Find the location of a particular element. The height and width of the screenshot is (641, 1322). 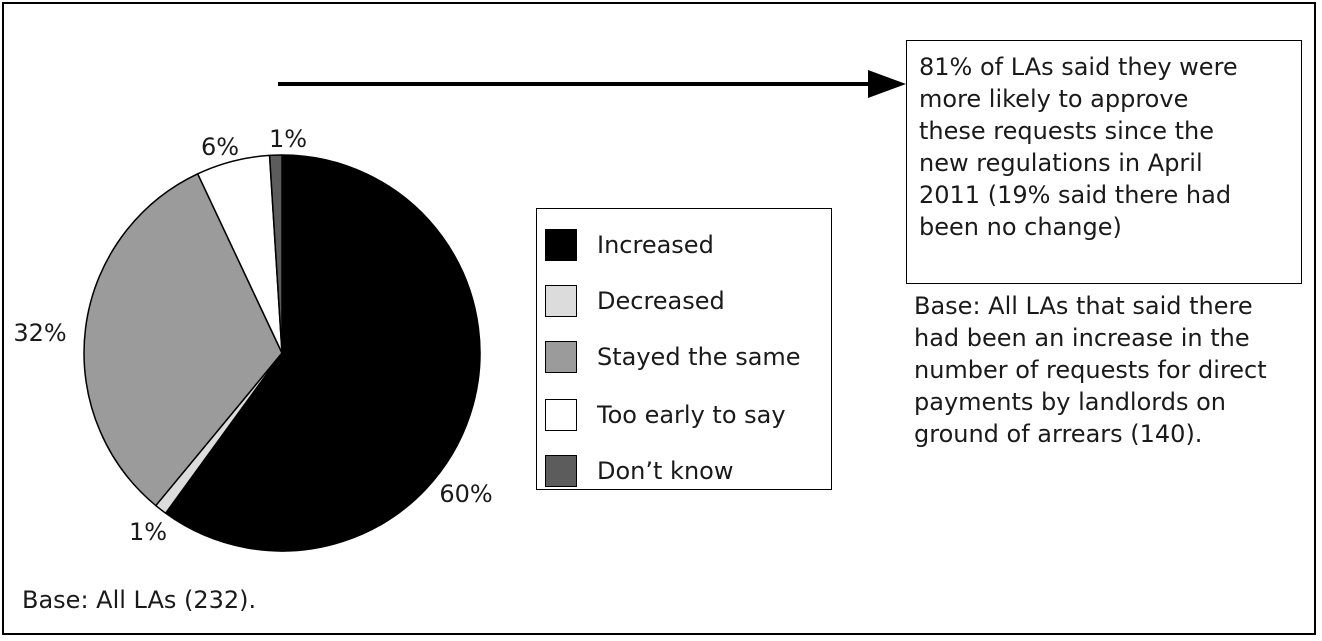

legend-swatch-too-early-to-say is located at coordinates (561, 415).